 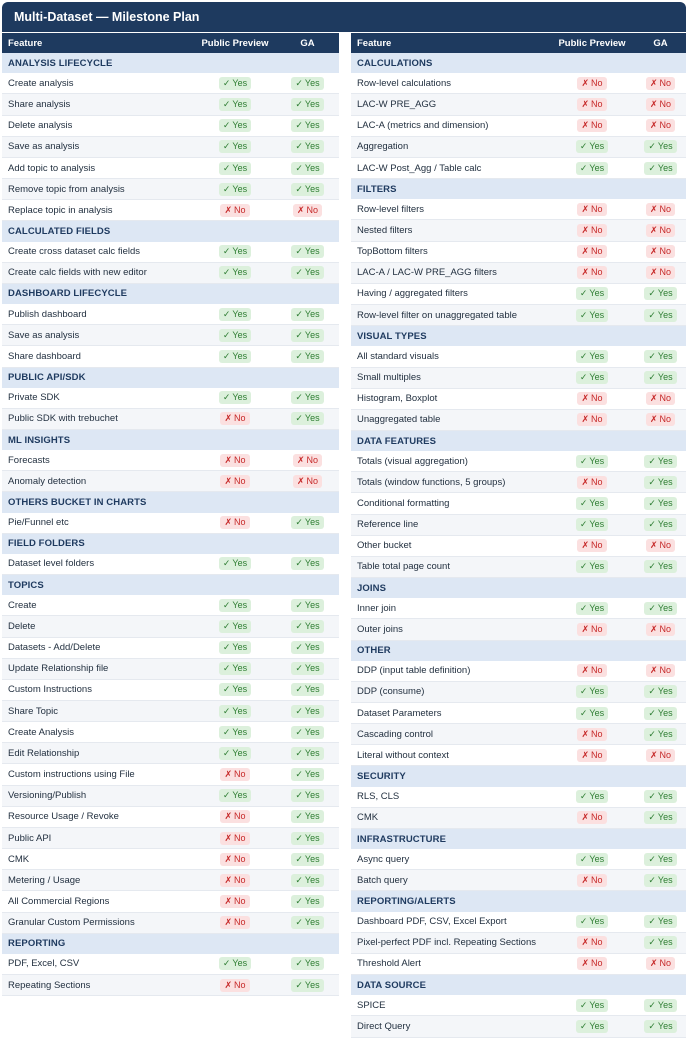 What do you see at coordinates (170, 377) in the screenshot?
I see `section-title: PUBLIC API/SDK` at bounding box center [170, 377].